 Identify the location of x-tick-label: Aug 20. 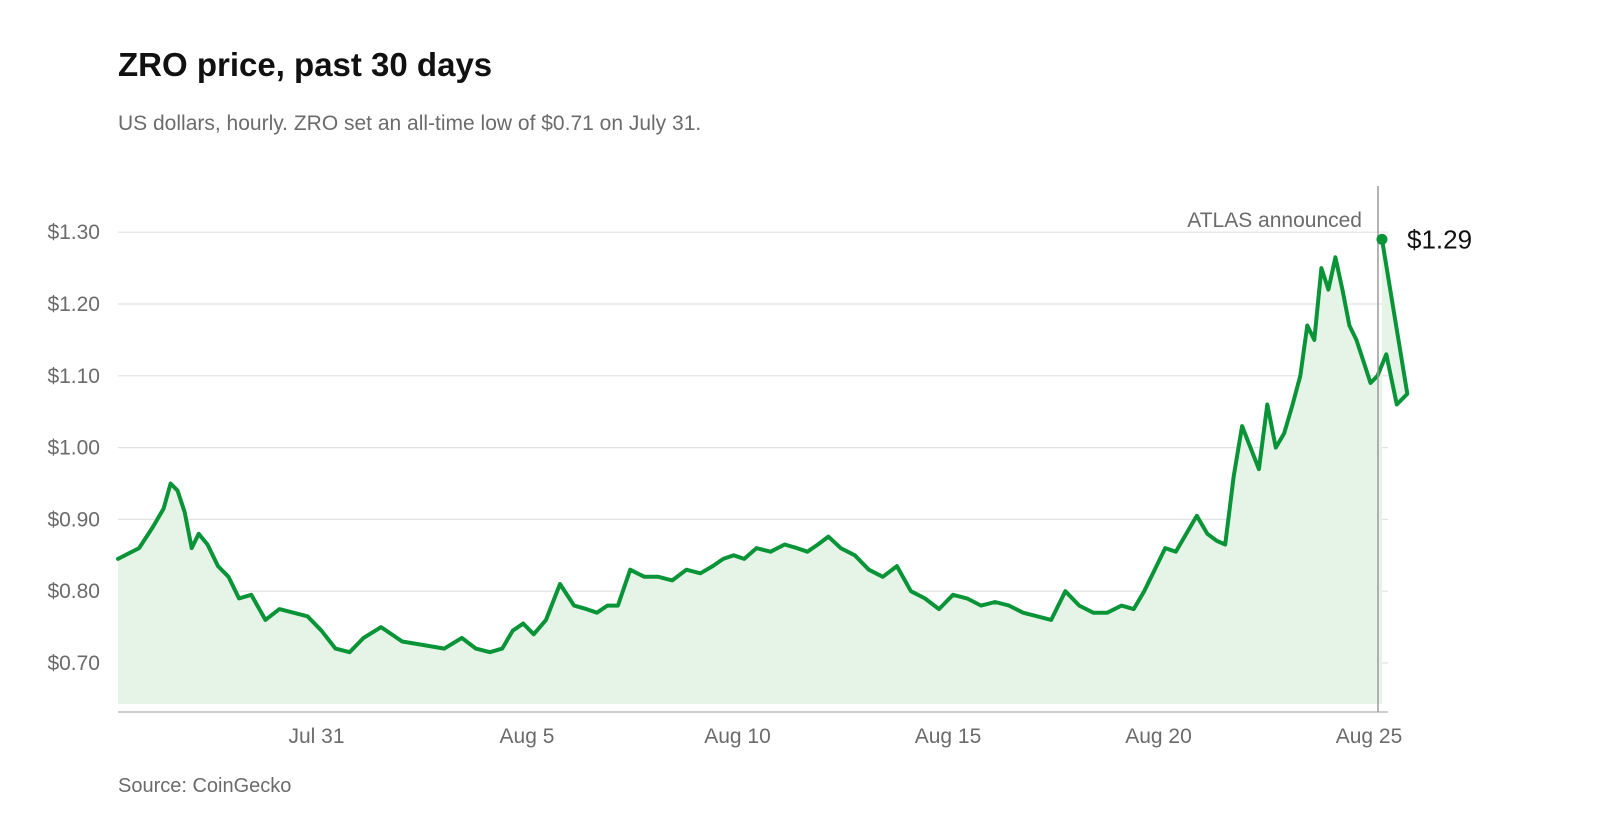
(1158, 736).